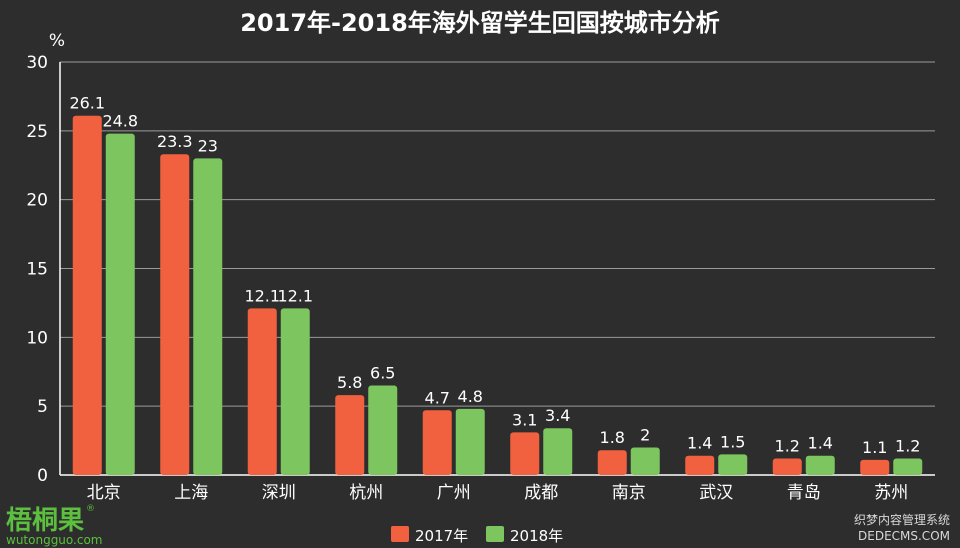 The width and height of the screenshot is (960, 548). I want to click on bar-value-label: 2, so click(645, 434).